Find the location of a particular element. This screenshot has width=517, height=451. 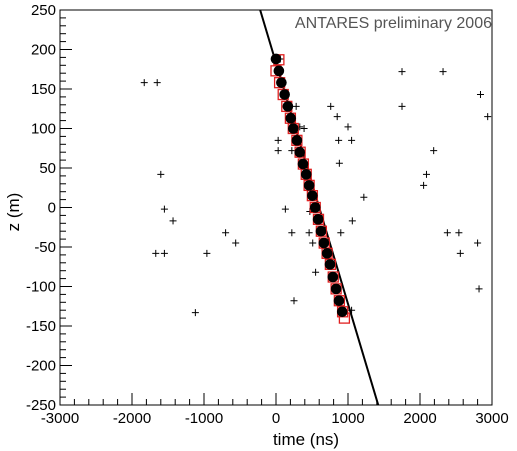

y-tick-label: 100 is located at coordinates (43, 129).